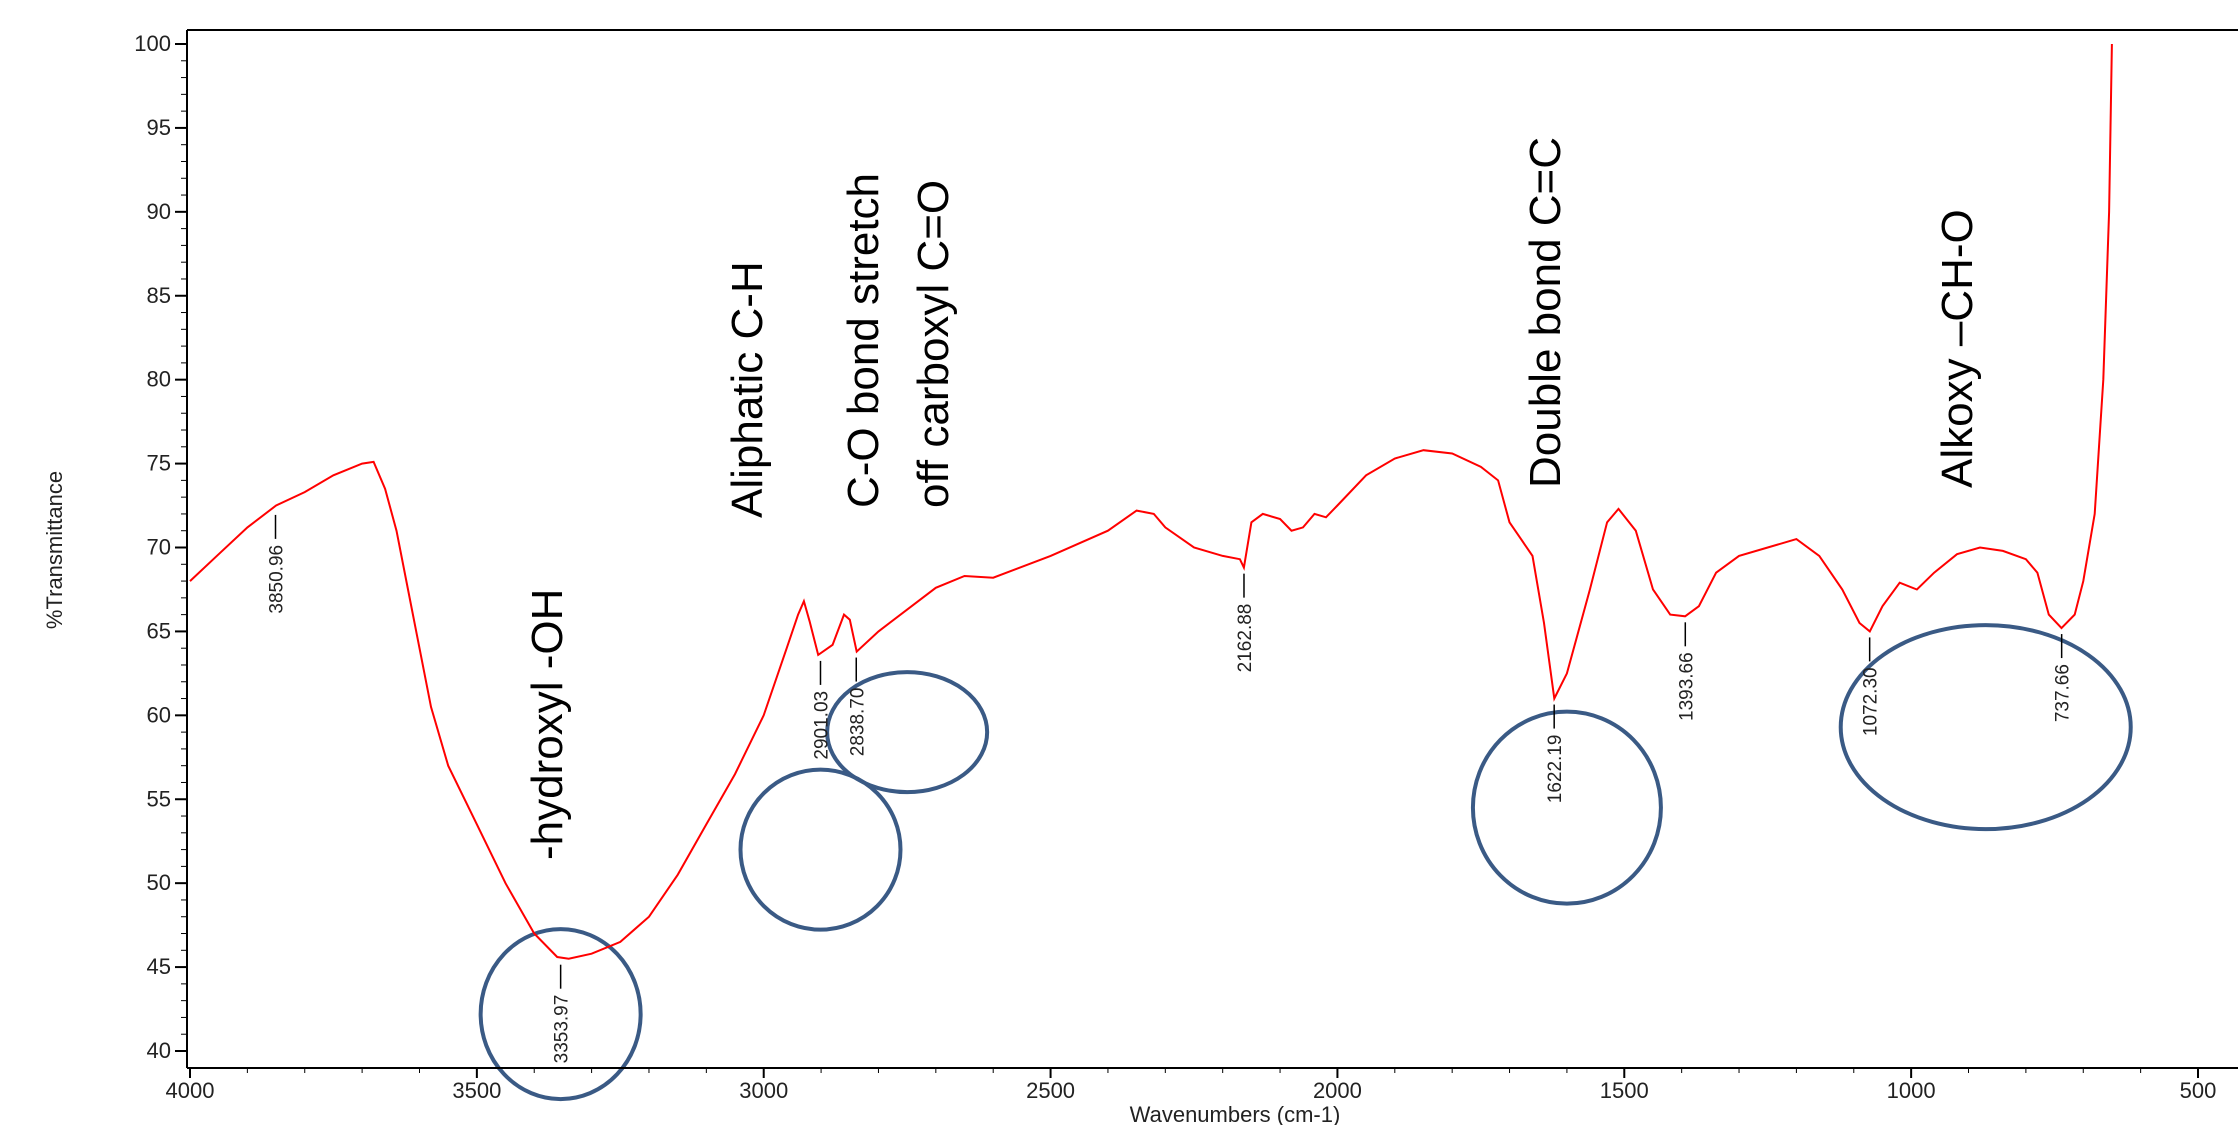  Describe the element at coordinates (190, 1090) in the screenshot. I see `x-tick-label: 4000` at that location.